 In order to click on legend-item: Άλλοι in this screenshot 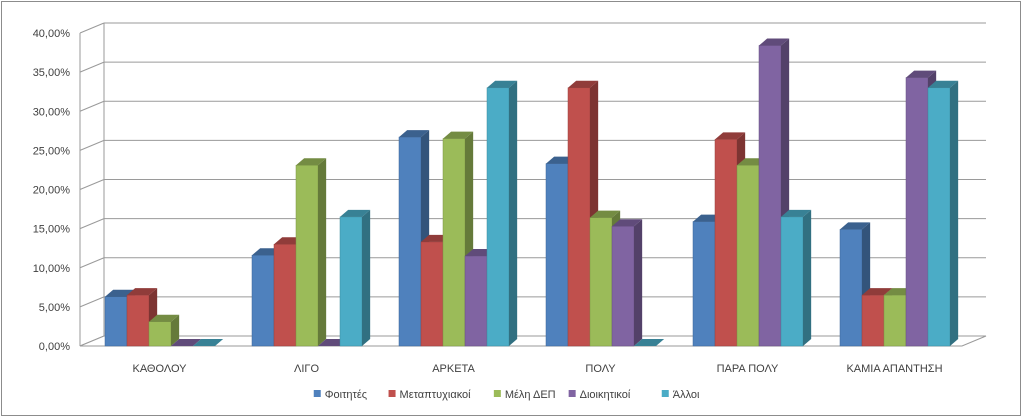, I will do `click(680, 395)`.